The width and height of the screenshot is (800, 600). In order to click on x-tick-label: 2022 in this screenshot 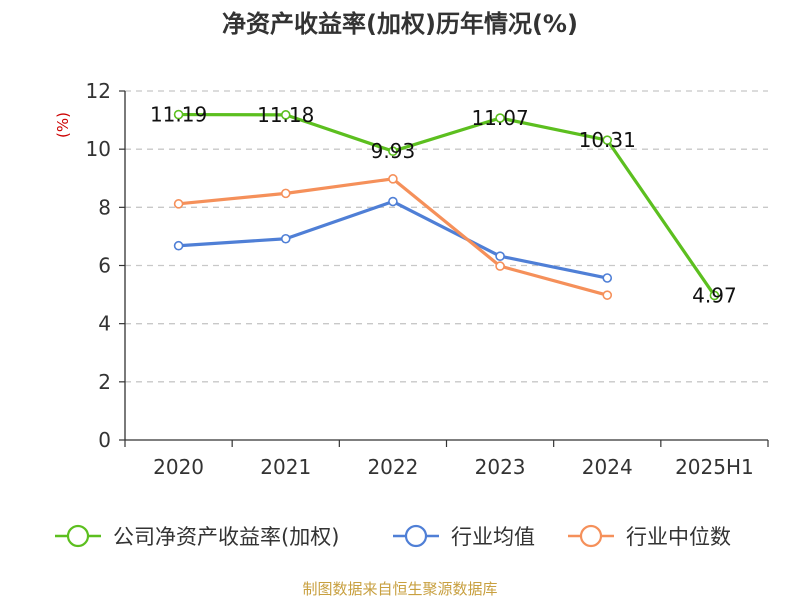, I will do `click(392, 467)`.